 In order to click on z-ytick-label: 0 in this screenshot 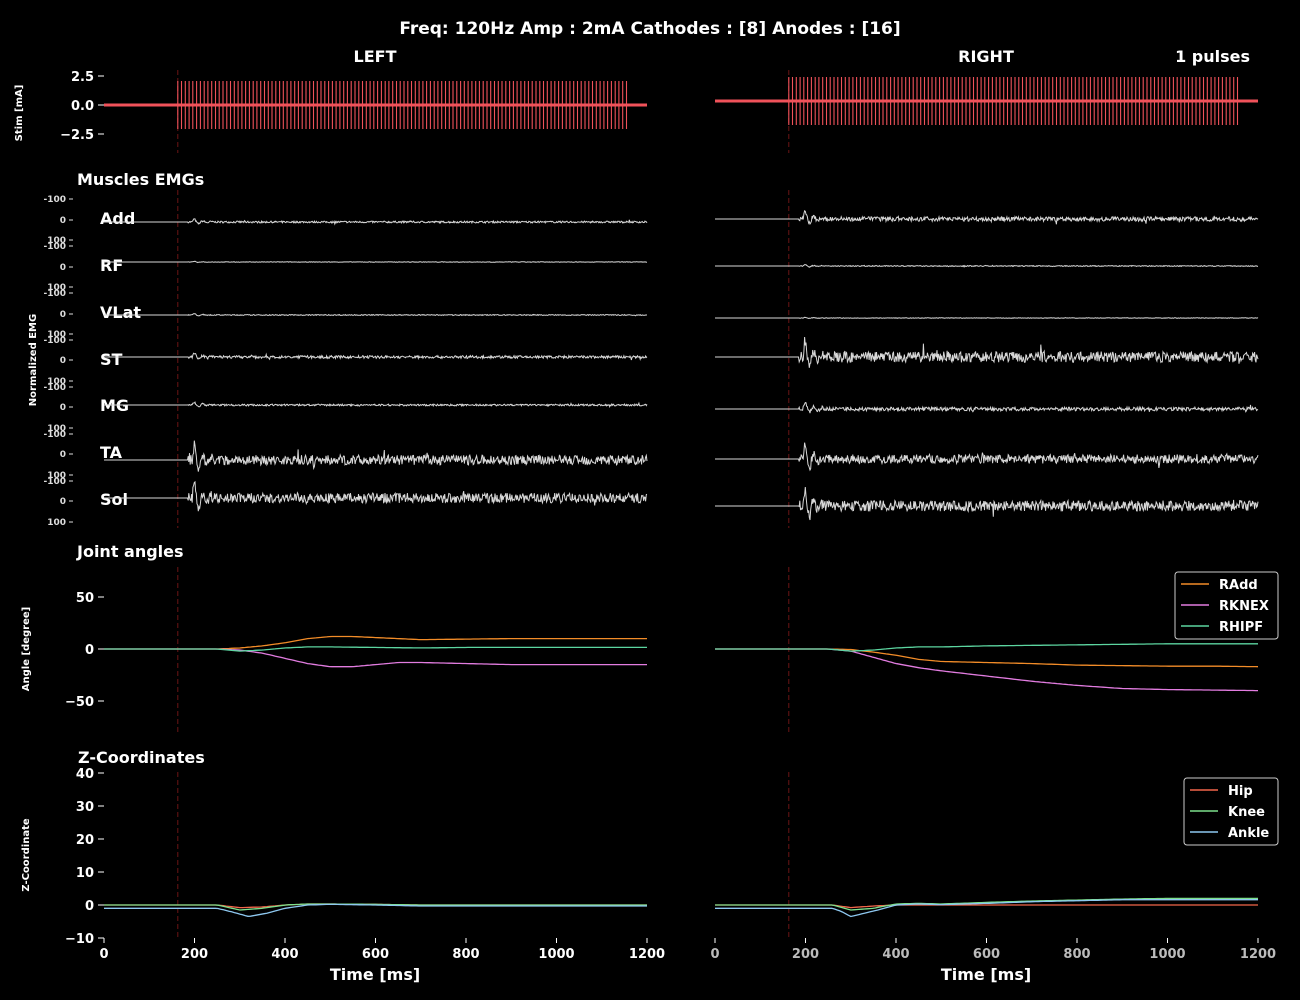, I will do `click(89, 906)`.